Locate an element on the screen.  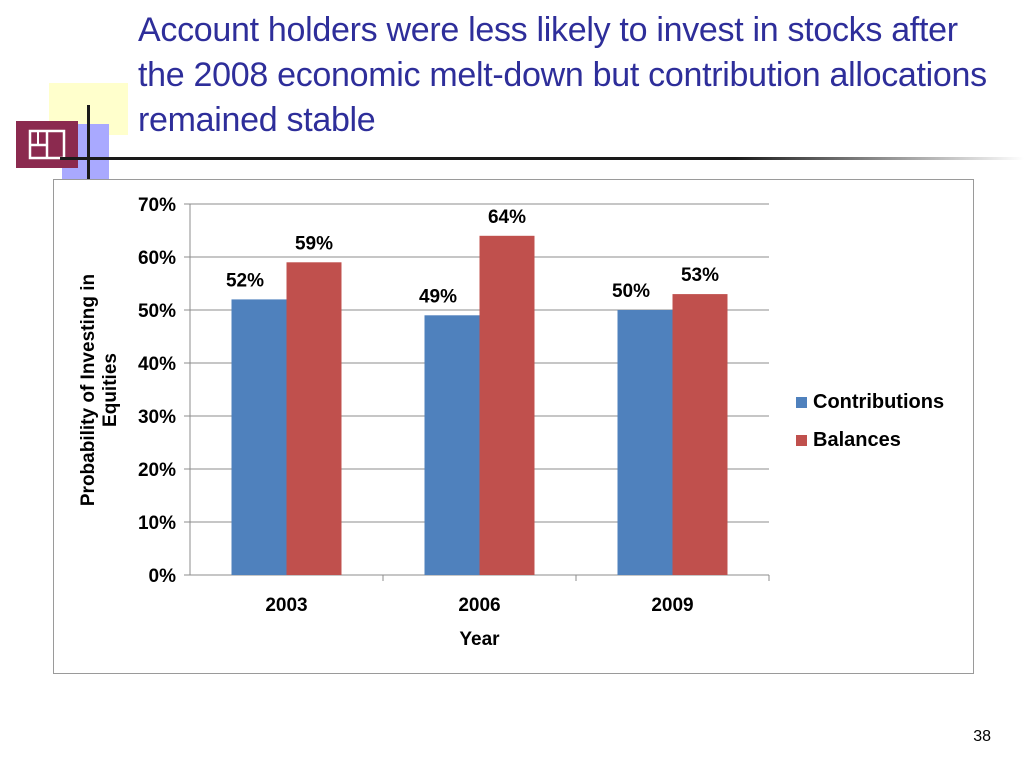
y-axis-title-line: Probability of Investing in is located at coordinates (88, 390).